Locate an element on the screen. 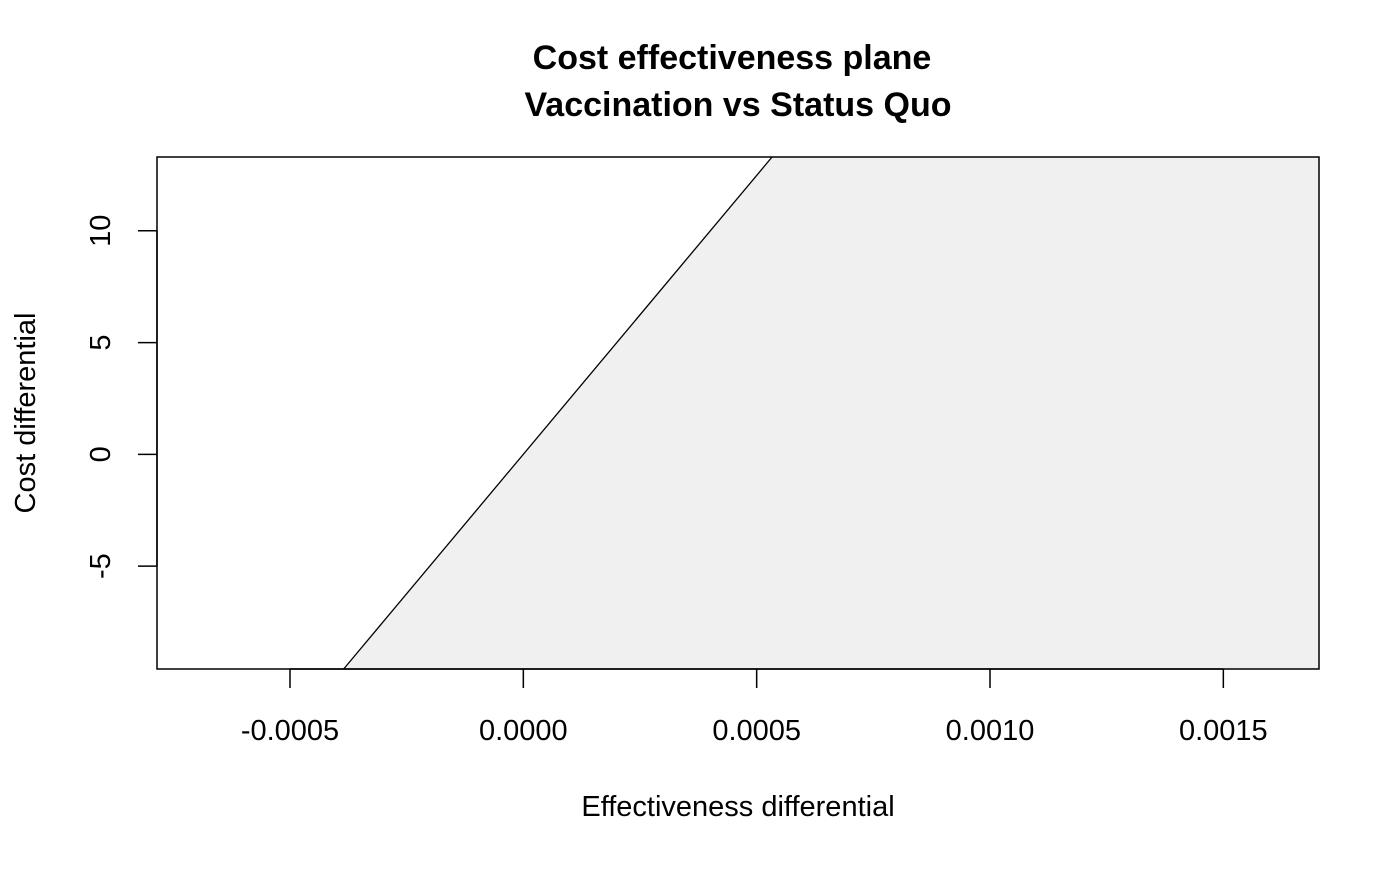  x-tick-label: 0.0010 is located at coordinates (990, 731).